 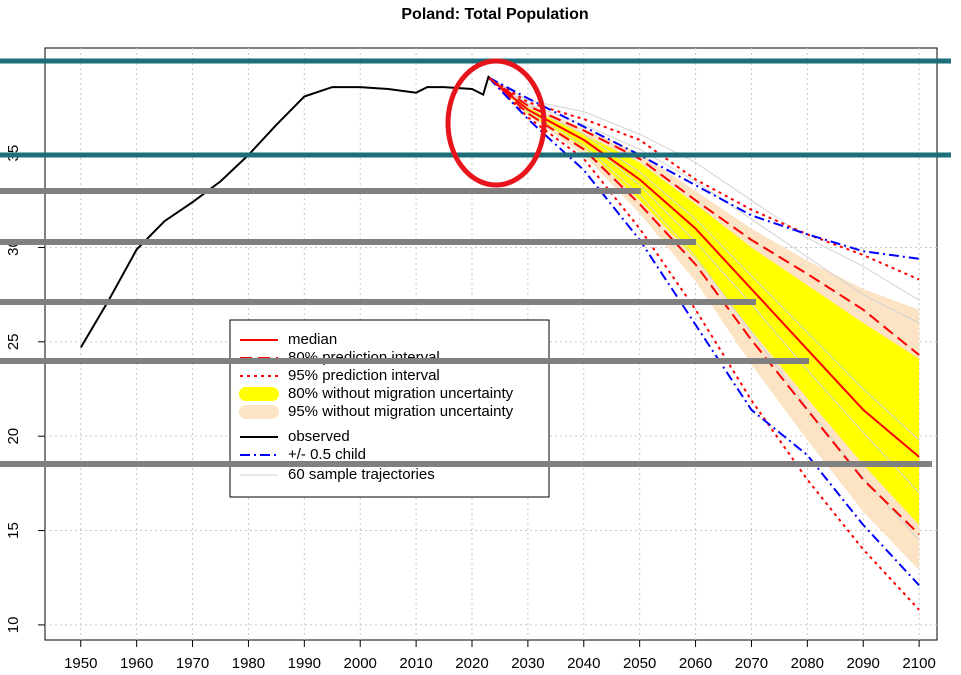 I want to click on x-tick-label: 2030, so click(x=527, y=663).